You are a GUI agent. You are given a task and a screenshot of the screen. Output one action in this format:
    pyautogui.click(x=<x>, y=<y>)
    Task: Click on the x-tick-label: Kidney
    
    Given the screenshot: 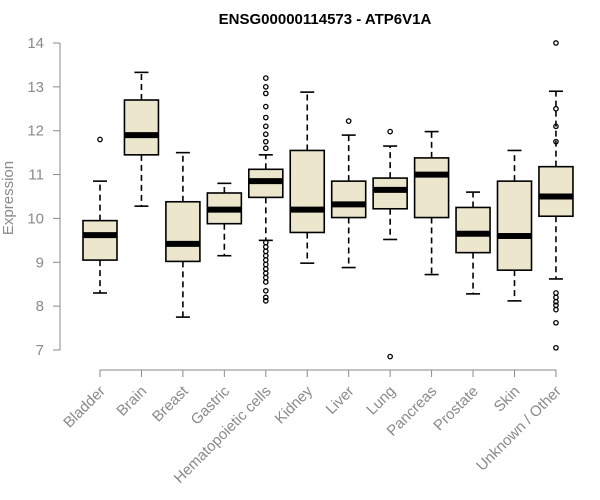 What is the action you would take?
    pyautogui.click(x=294, y=404)
    